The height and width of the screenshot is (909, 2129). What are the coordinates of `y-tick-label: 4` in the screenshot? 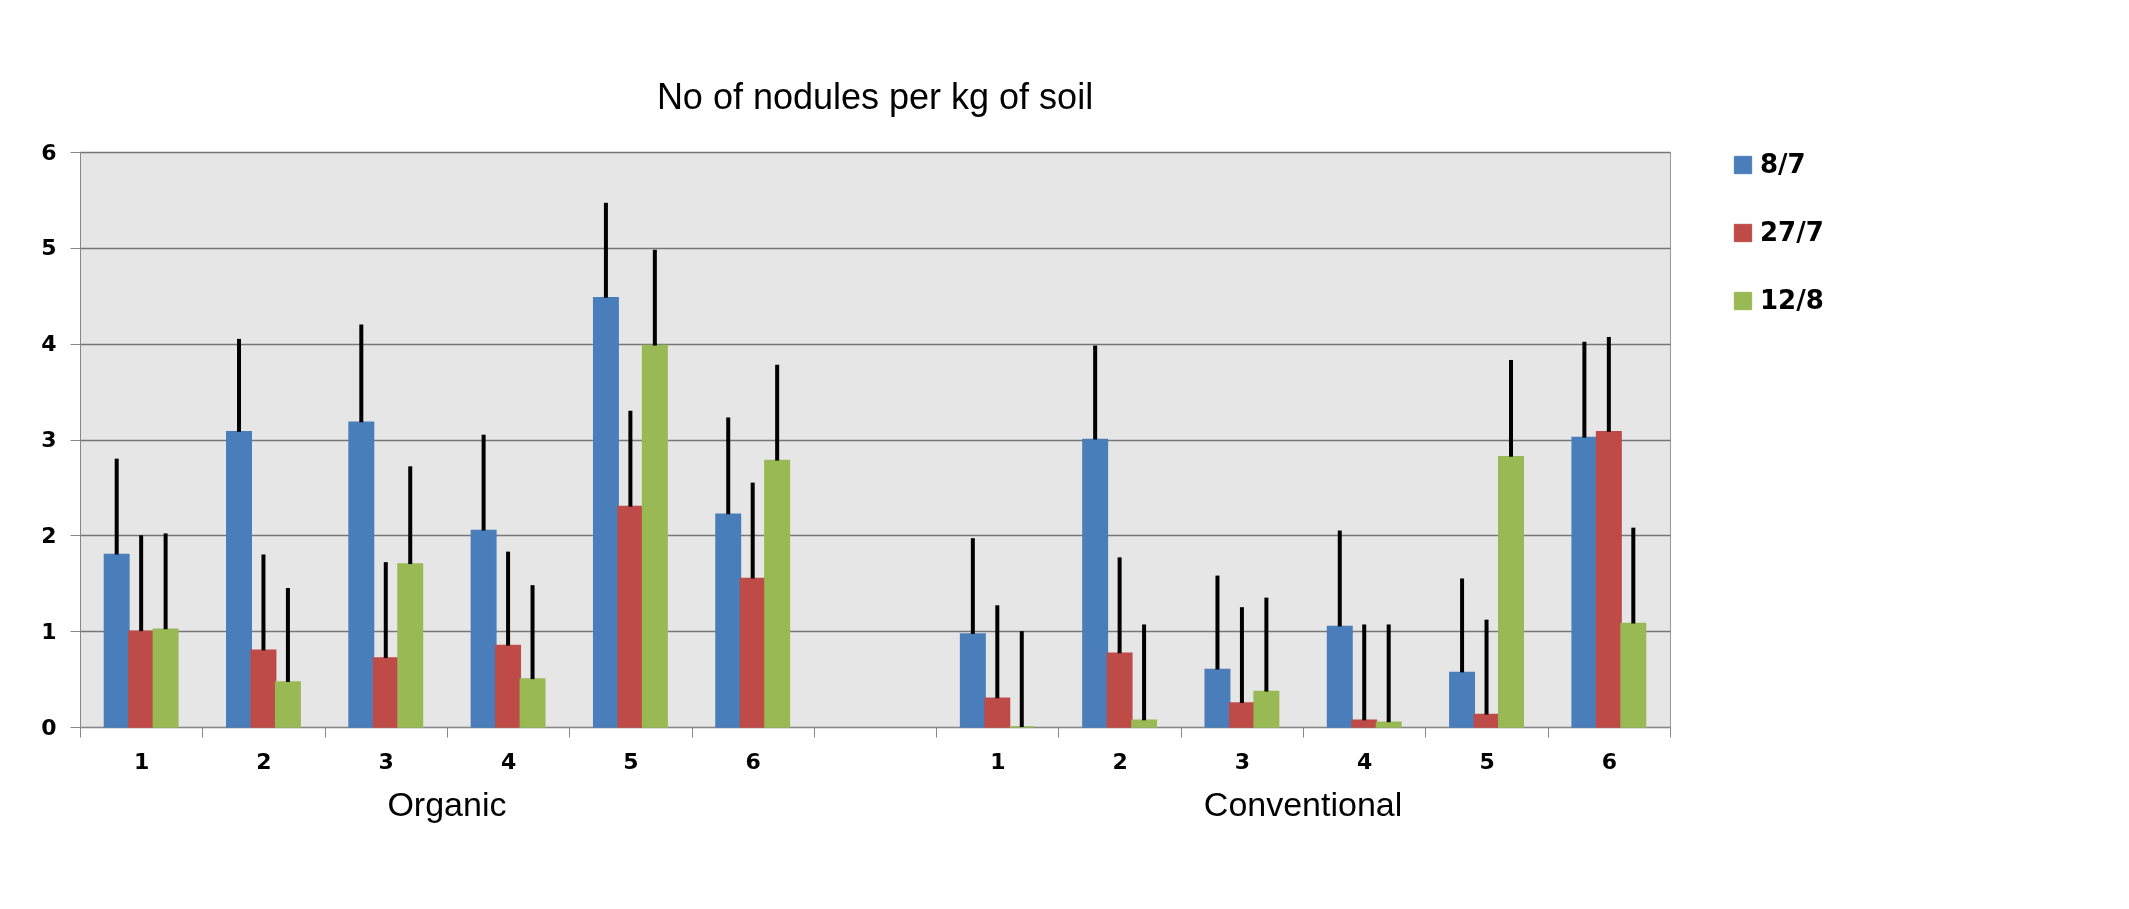 It's located at (49, 344).